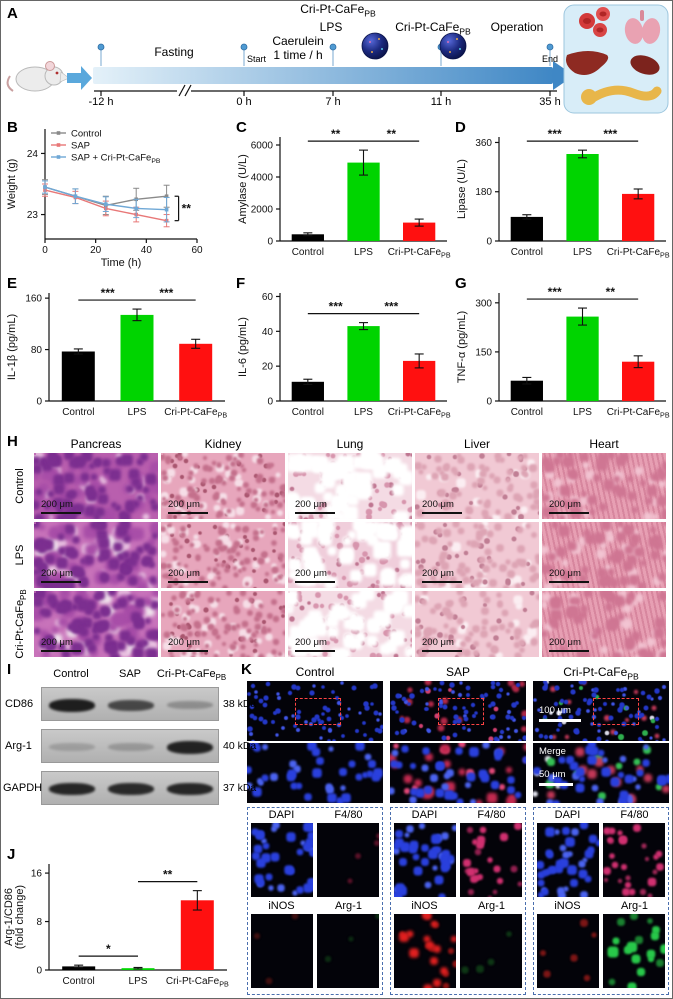  I want to click on svg-text: Control, so click(308, 252).